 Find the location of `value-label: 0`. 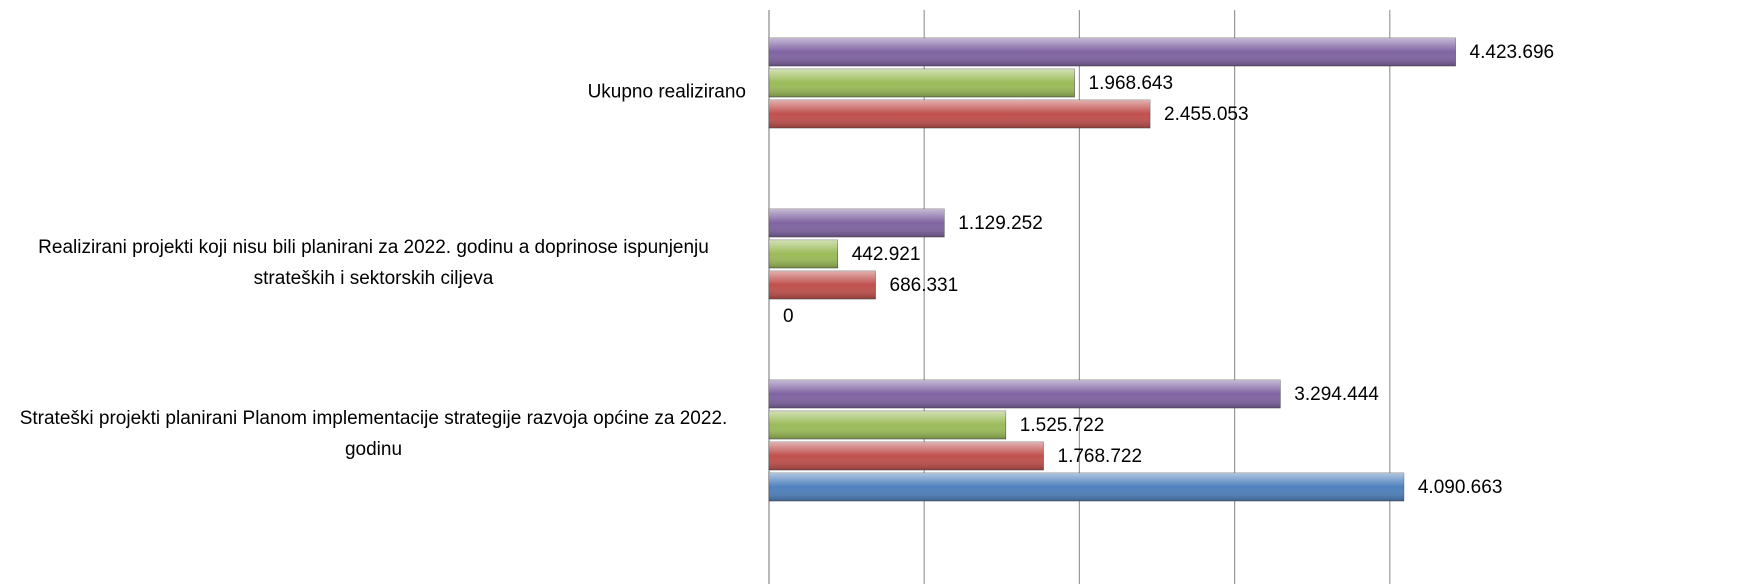

value-label: 0 is located at coordinates (788, 316).